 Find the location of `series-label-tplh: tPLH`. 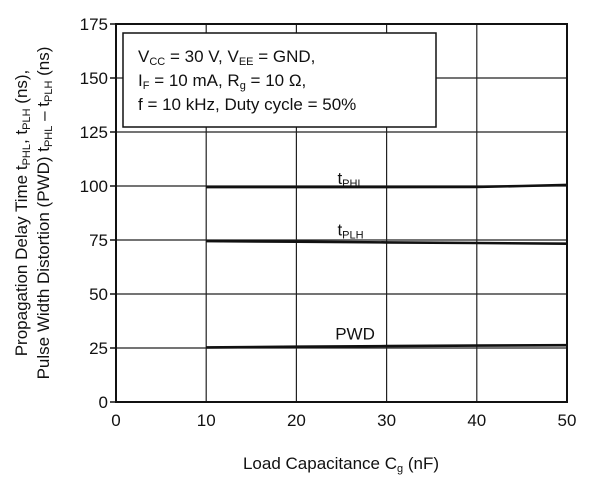

series-label-tplh: tPLH is located at coordinates (350, 231).